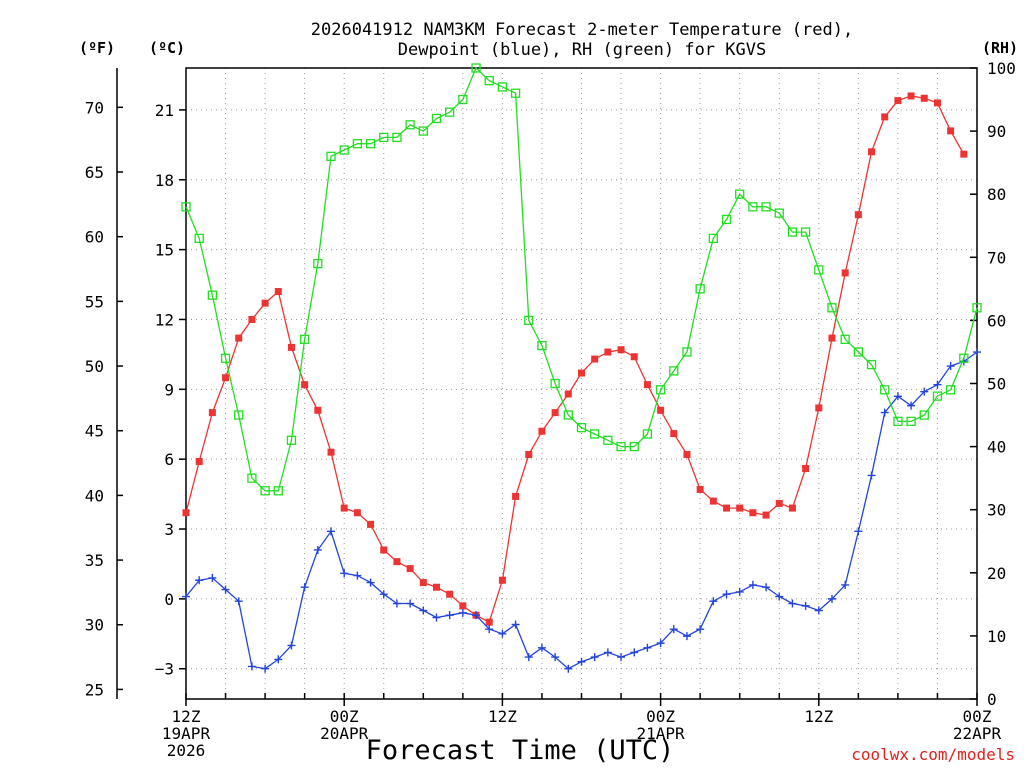 The width and height of the screenshot is (1024, 768). I want to click on x-axis-label: Forecast Time (UTC), so click(520, 750).